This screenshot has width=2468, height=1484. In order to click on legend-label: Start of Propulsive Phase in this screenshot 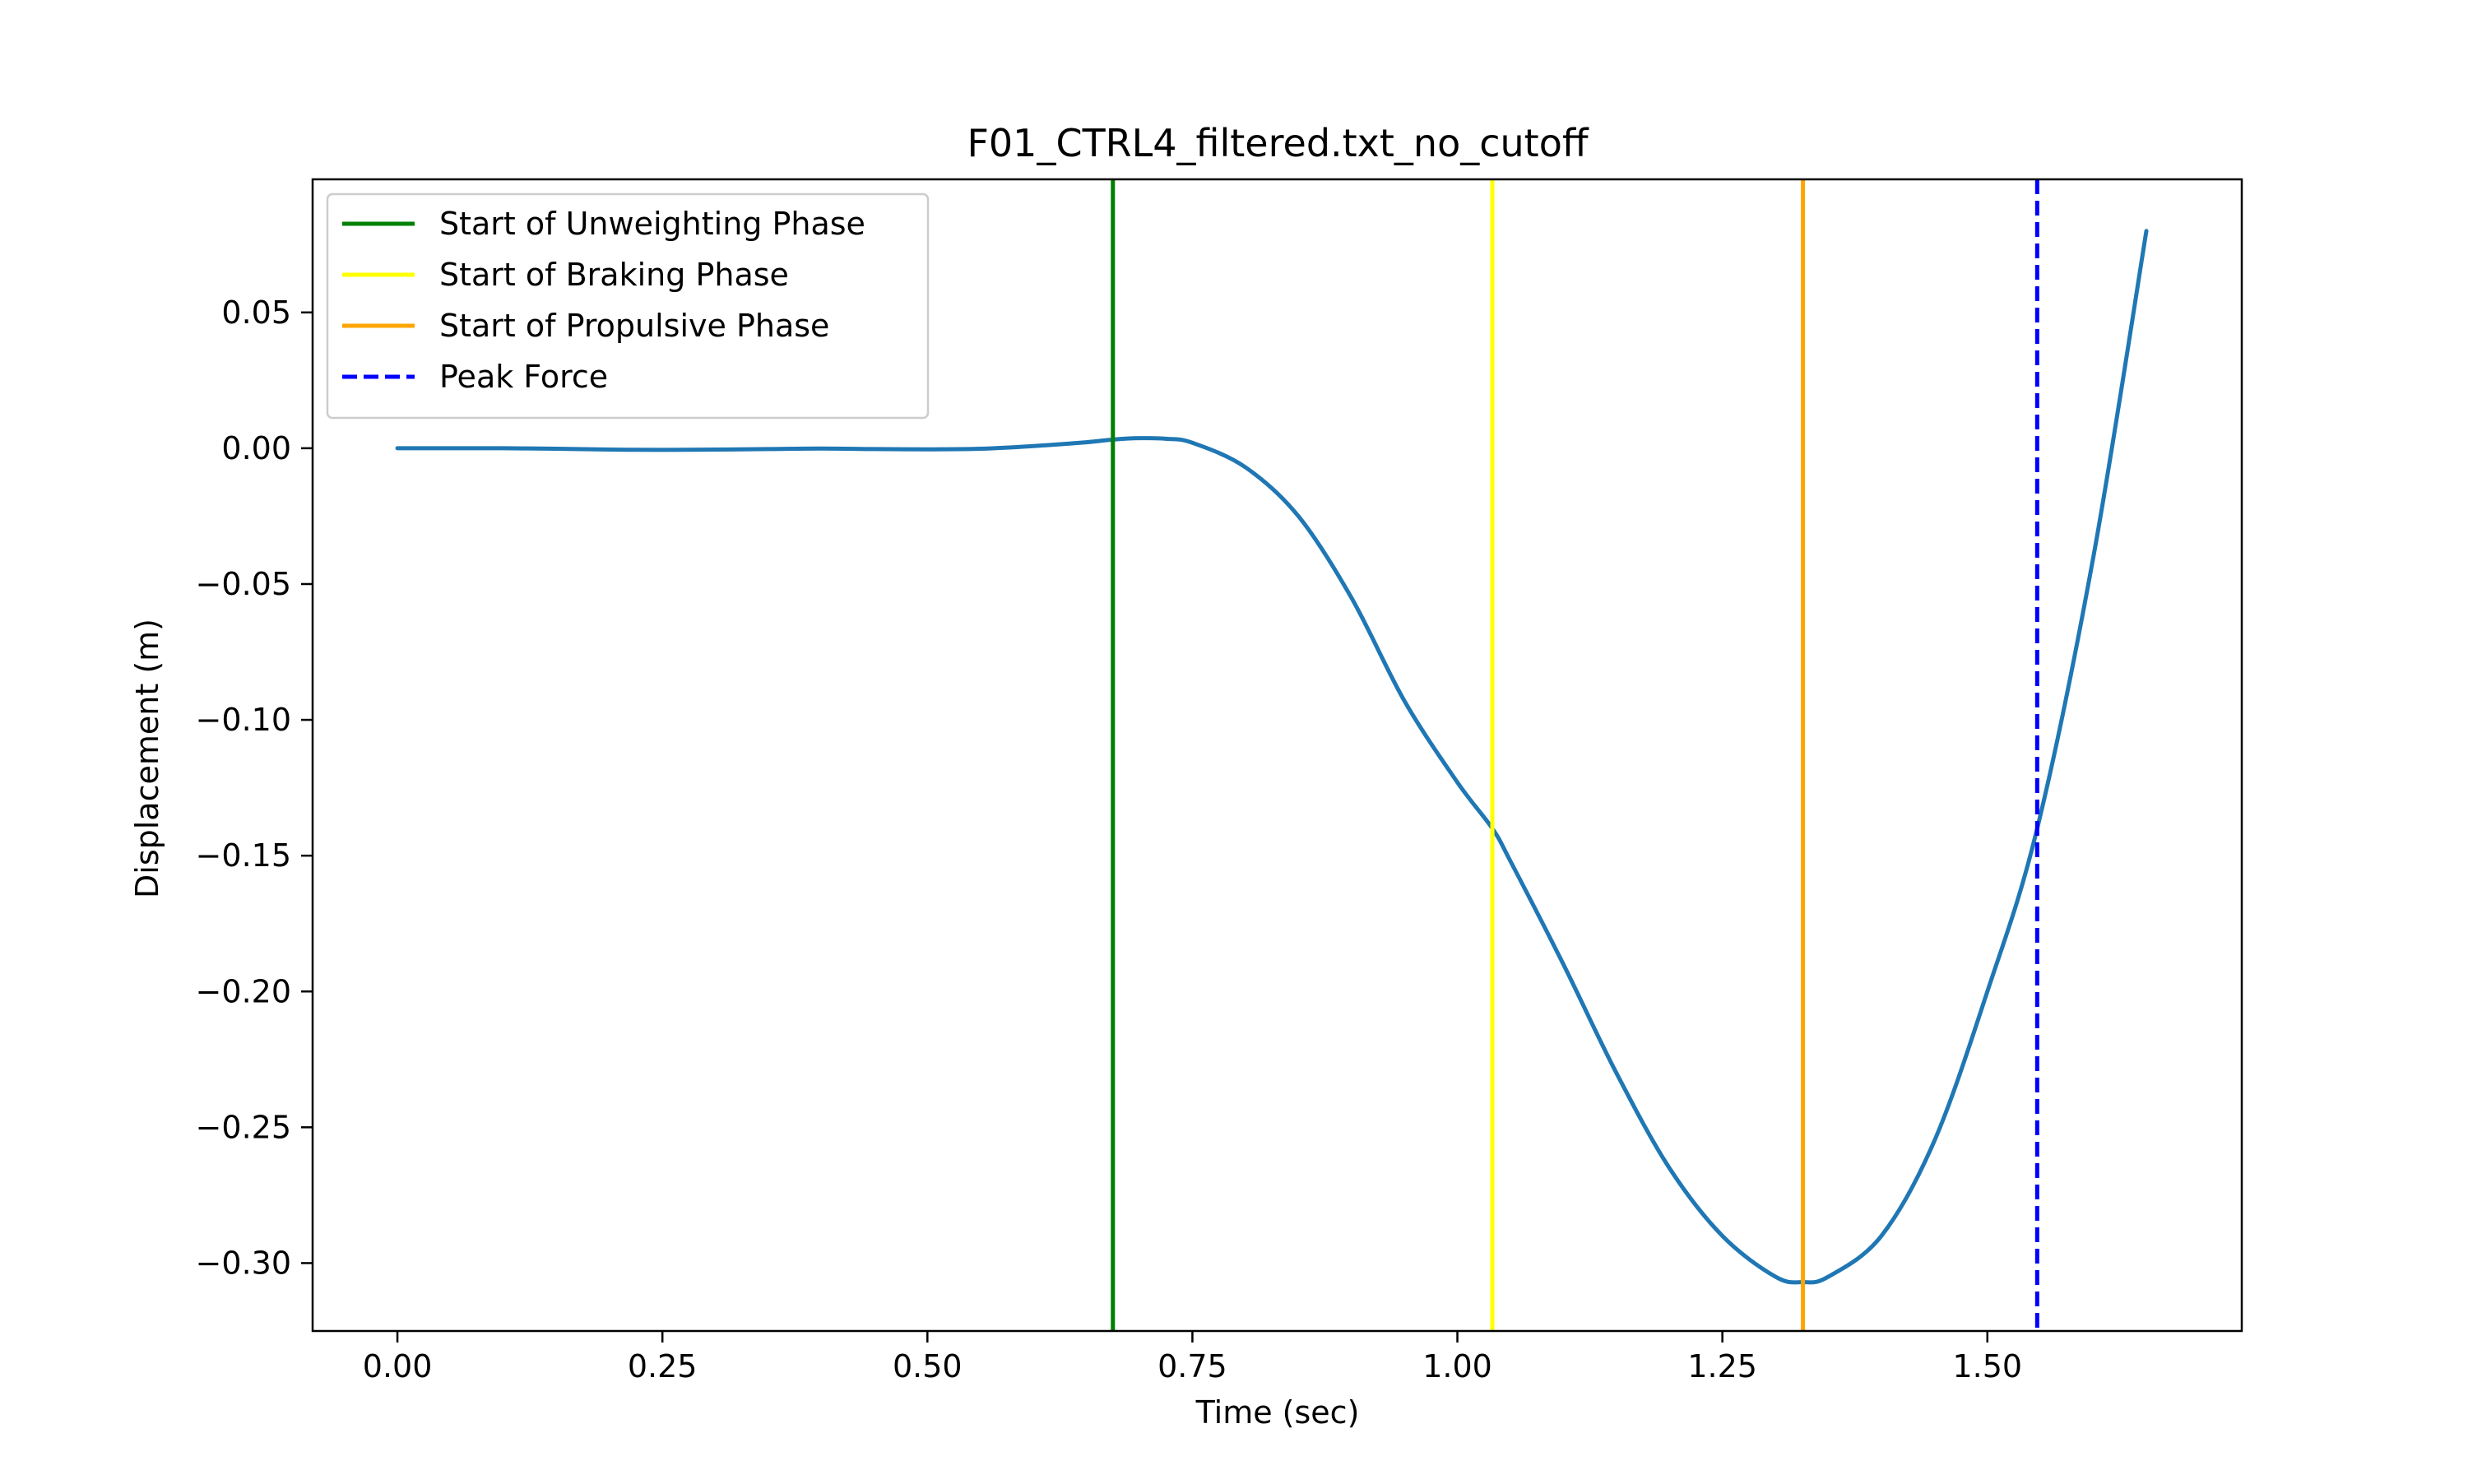, I will do `click(634, 326)`.